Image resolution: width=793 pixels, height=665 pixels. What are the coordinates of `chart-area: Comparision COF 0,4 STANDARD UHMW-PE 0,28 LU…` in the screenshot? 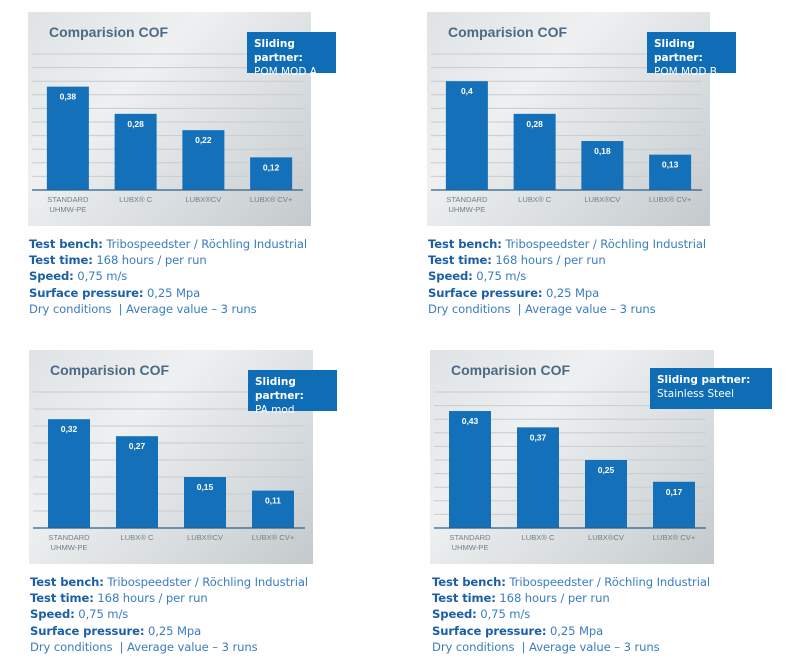 It's located at (581, 119).